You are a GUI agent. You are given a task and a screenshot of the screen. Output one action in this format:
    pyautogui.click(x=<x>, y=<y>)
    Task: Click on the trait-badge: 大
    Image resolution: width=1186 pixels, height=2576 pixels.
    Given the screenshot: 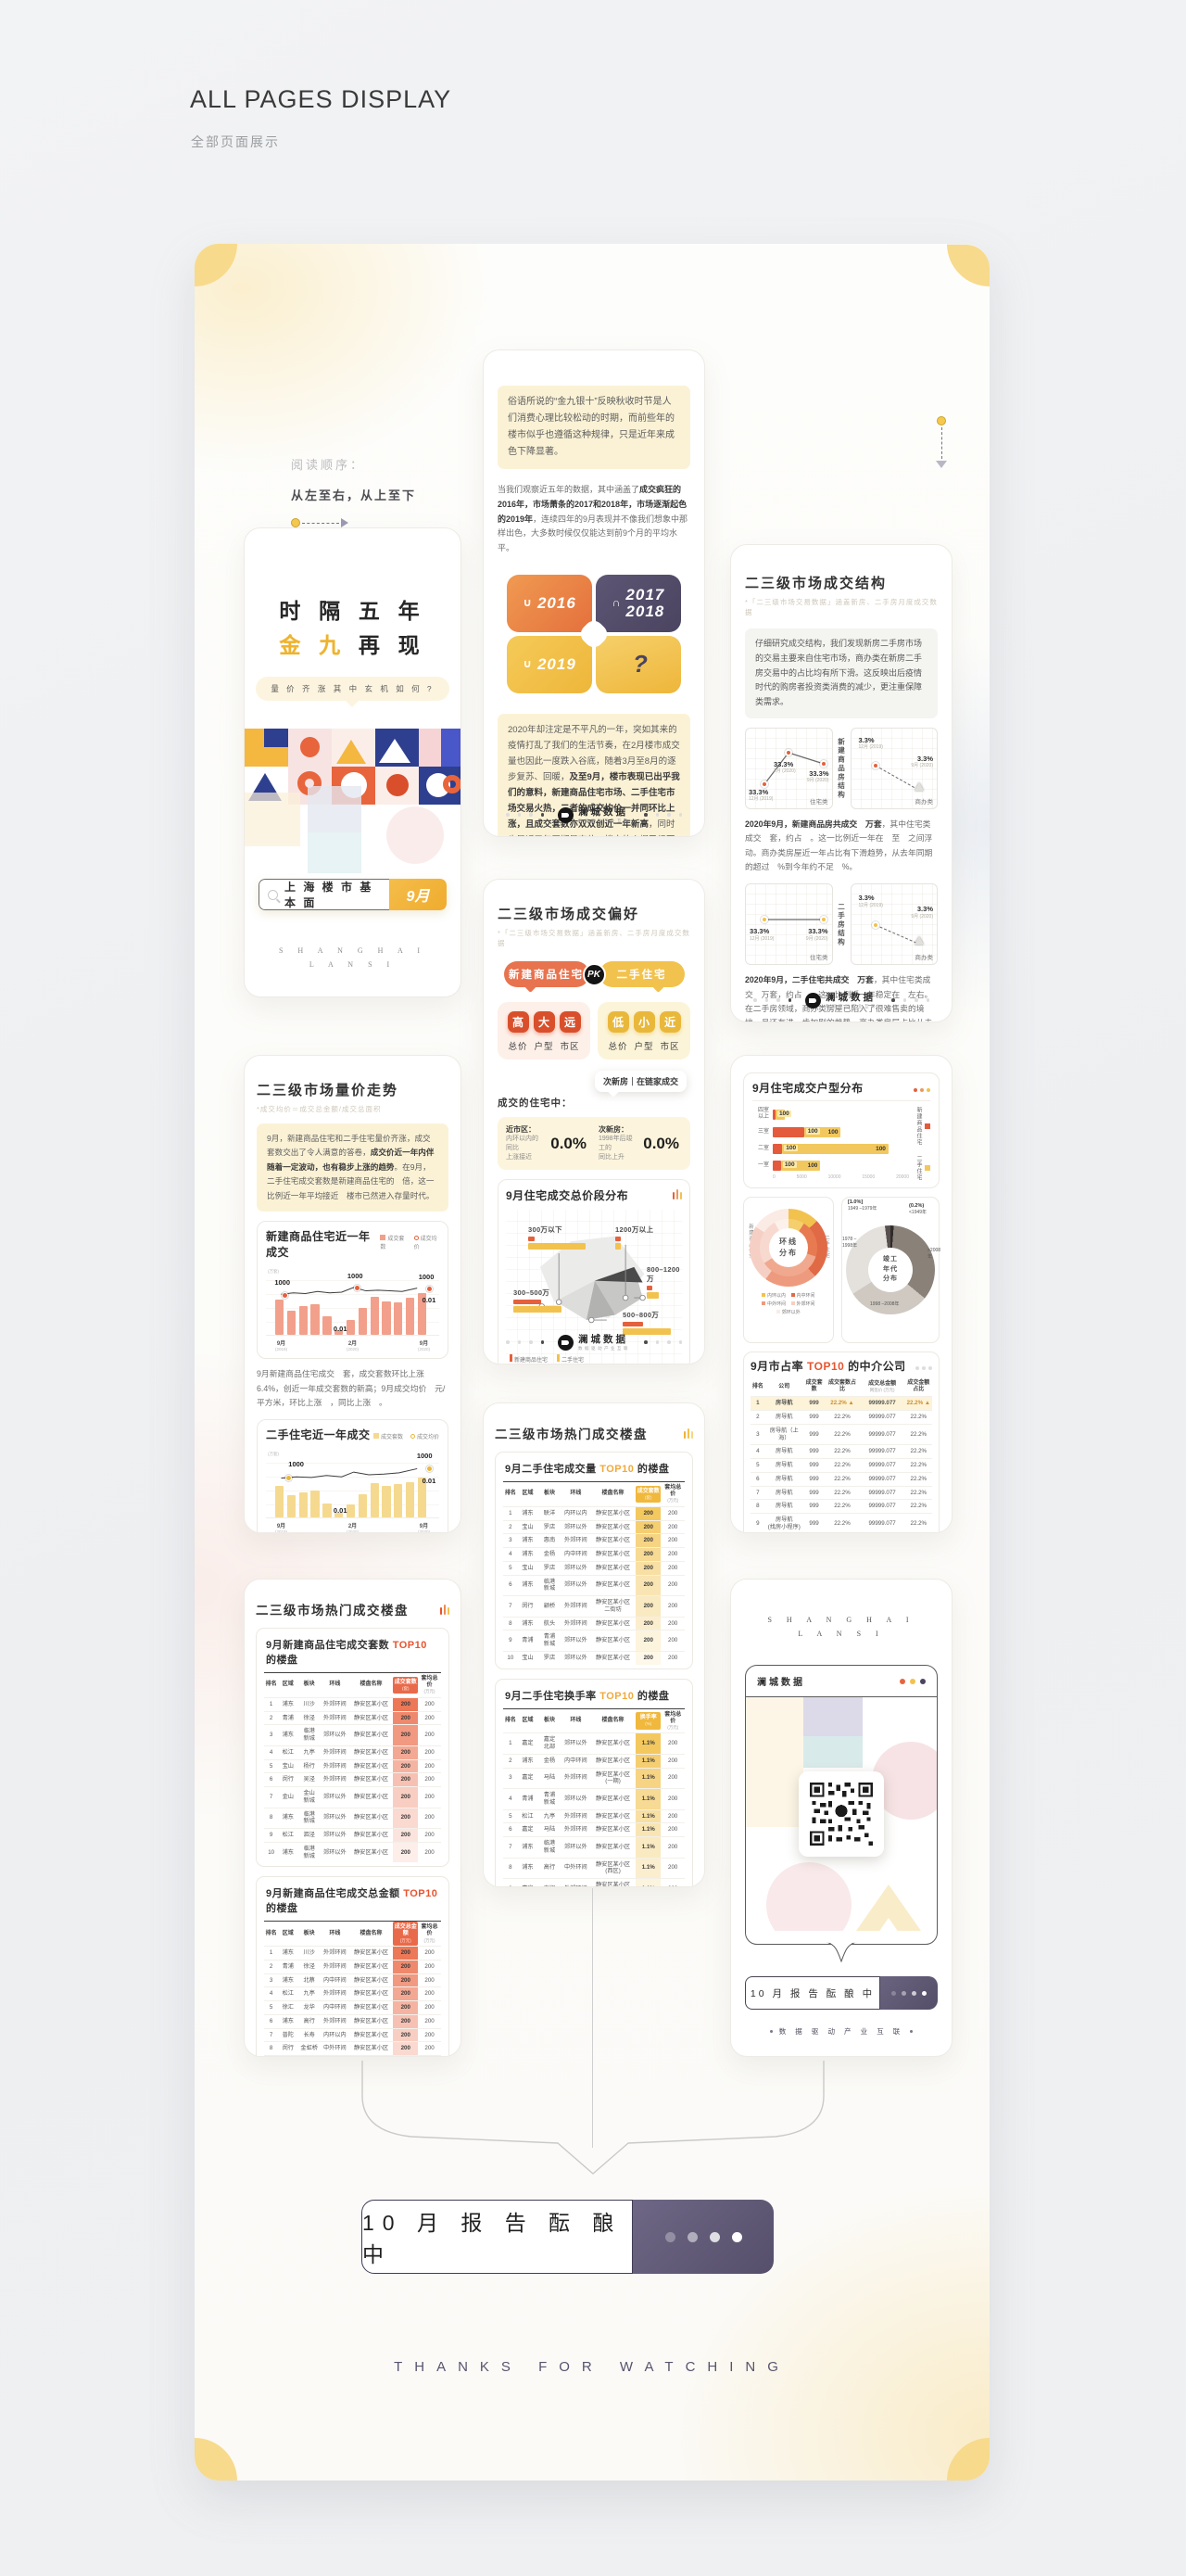 What is the action you would take?
    pyautogui.click(x=544, y=1022)
    